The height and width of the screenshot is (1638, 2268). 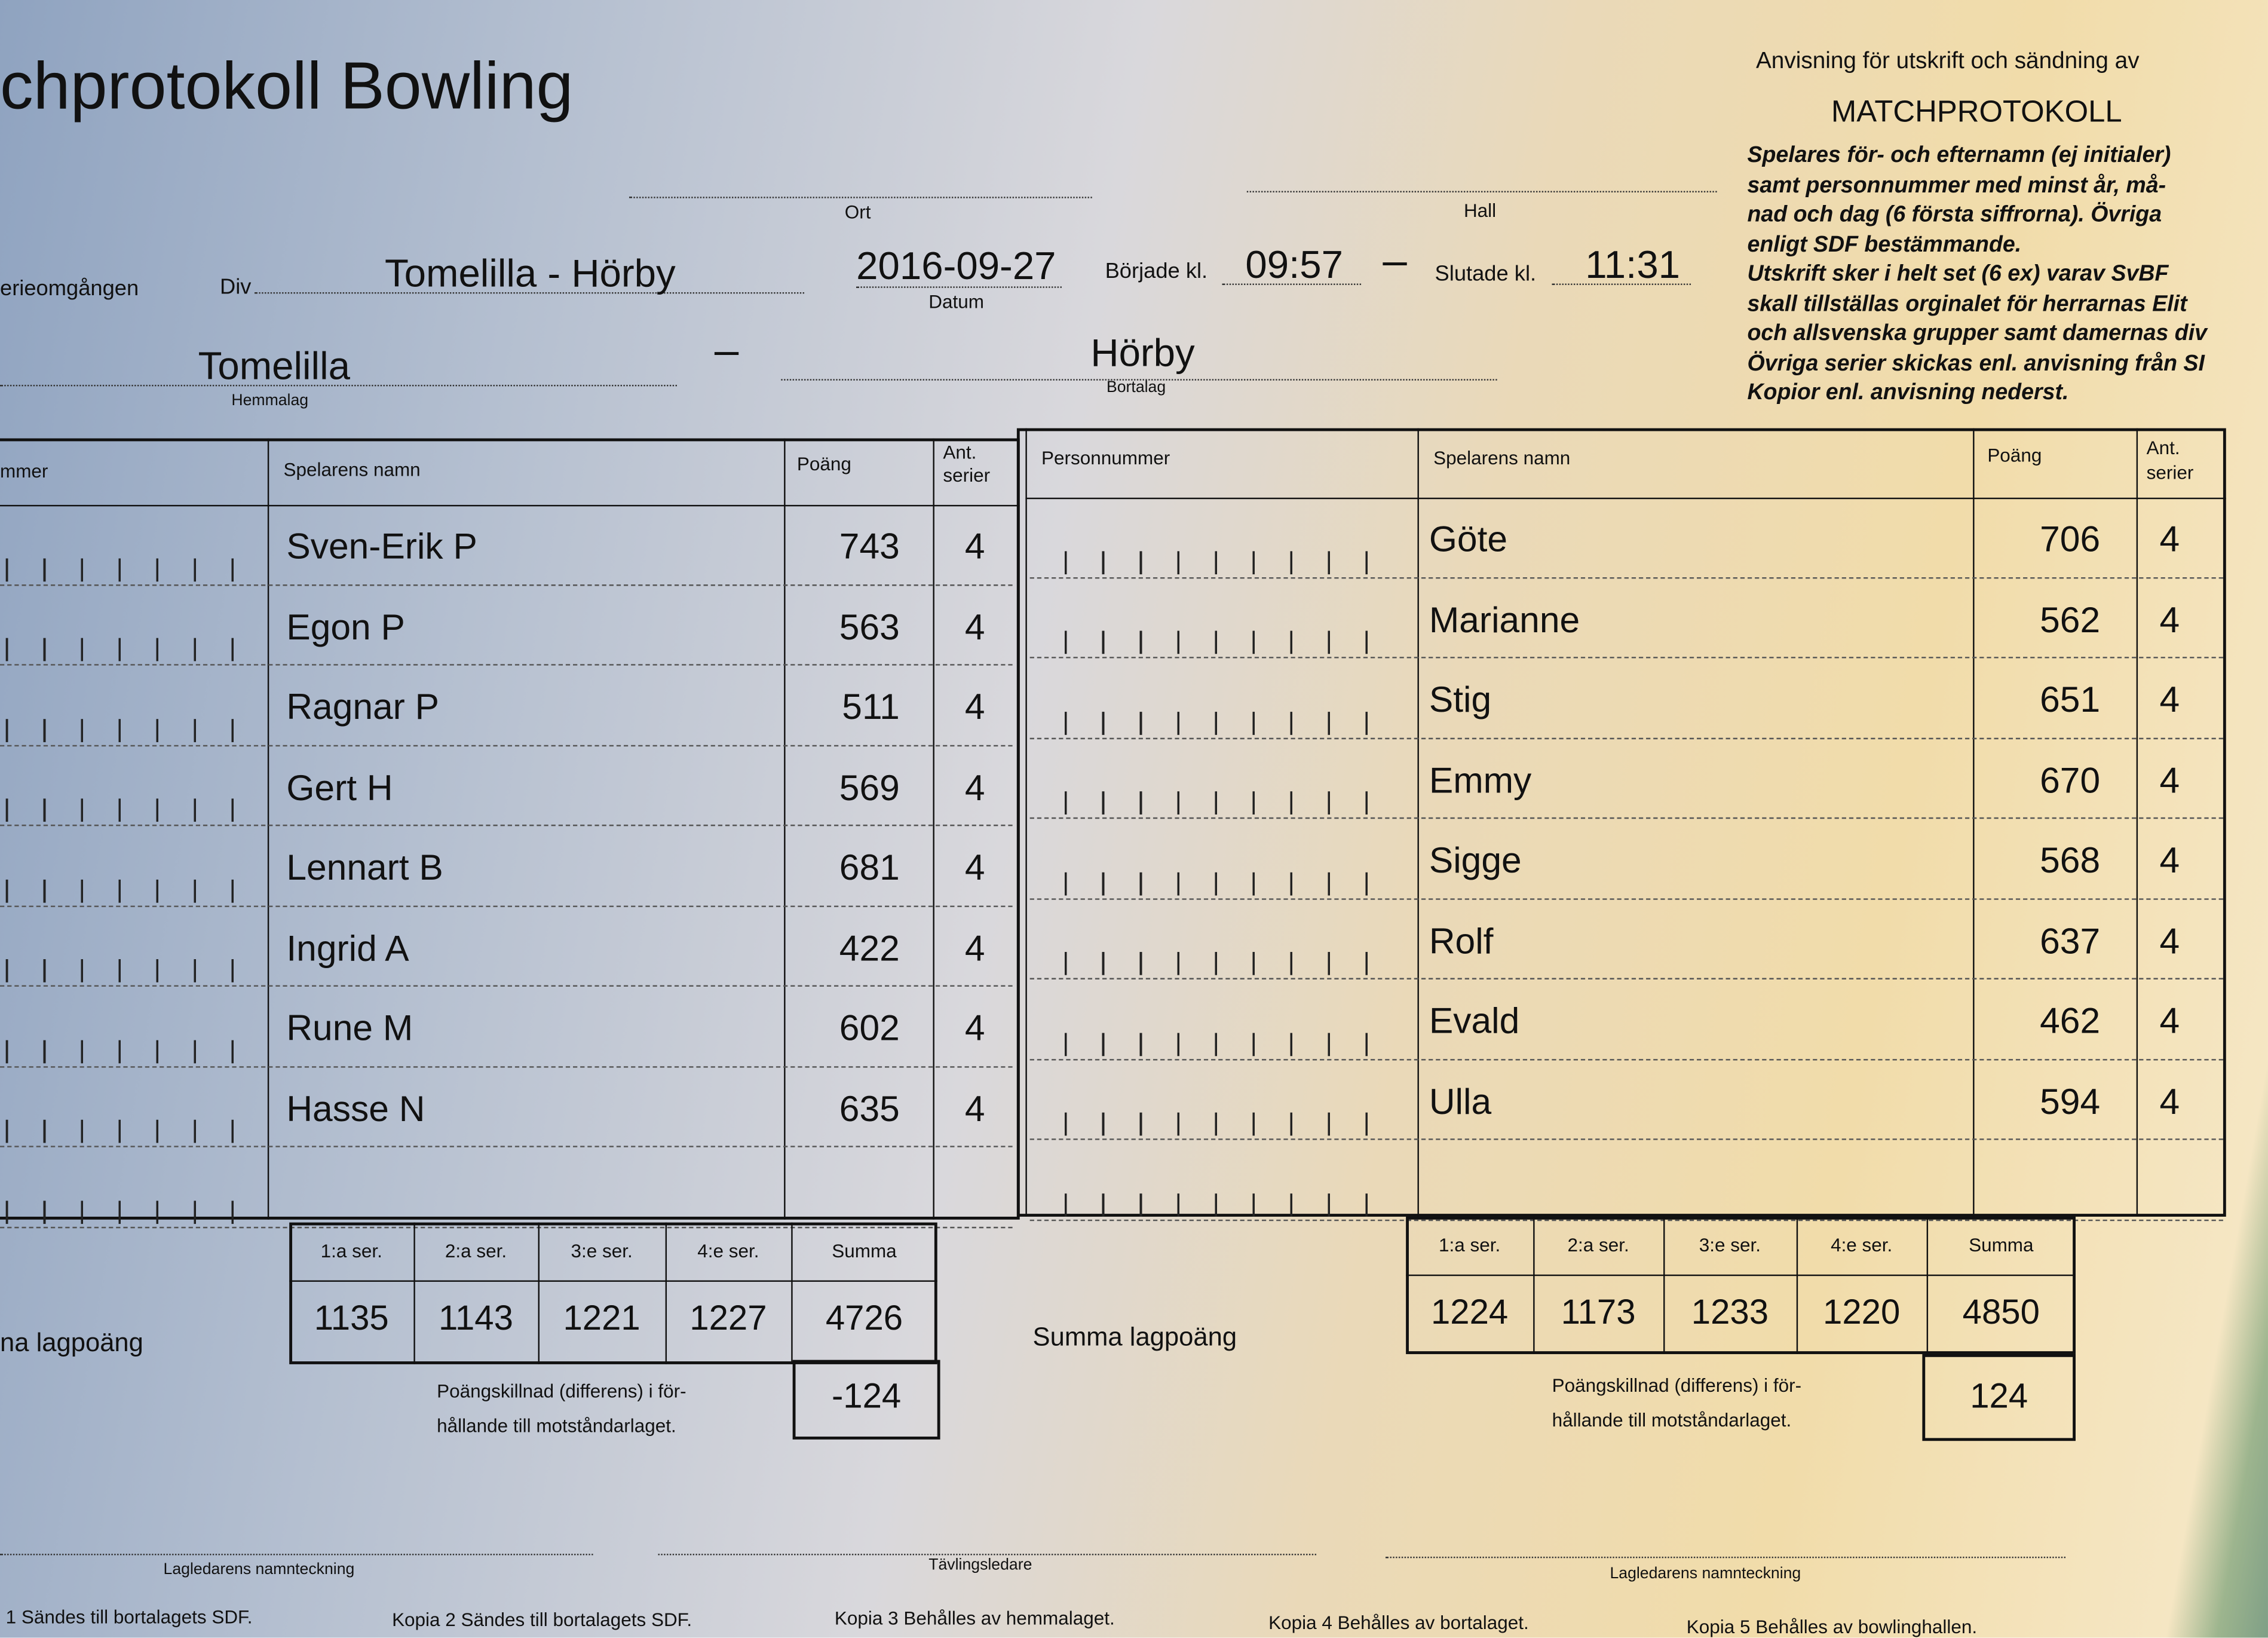 I want to click on hall-label: Hall, so click(x=1480, y=211).